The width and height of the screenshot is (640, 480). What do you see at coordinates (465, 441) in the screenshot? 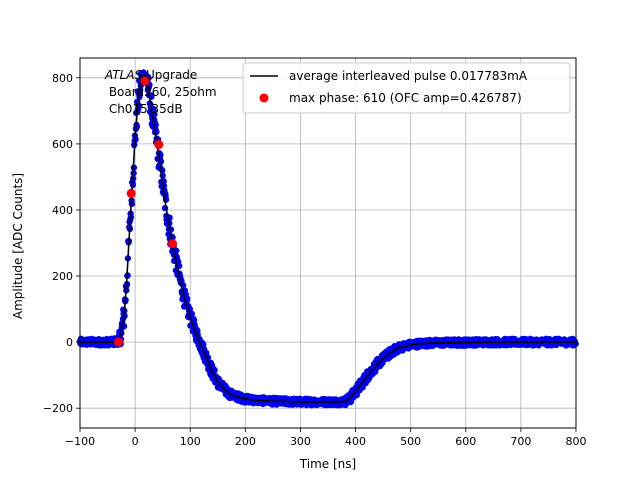
I see `x-tick-label: 600` at bounding box center [465, 441].